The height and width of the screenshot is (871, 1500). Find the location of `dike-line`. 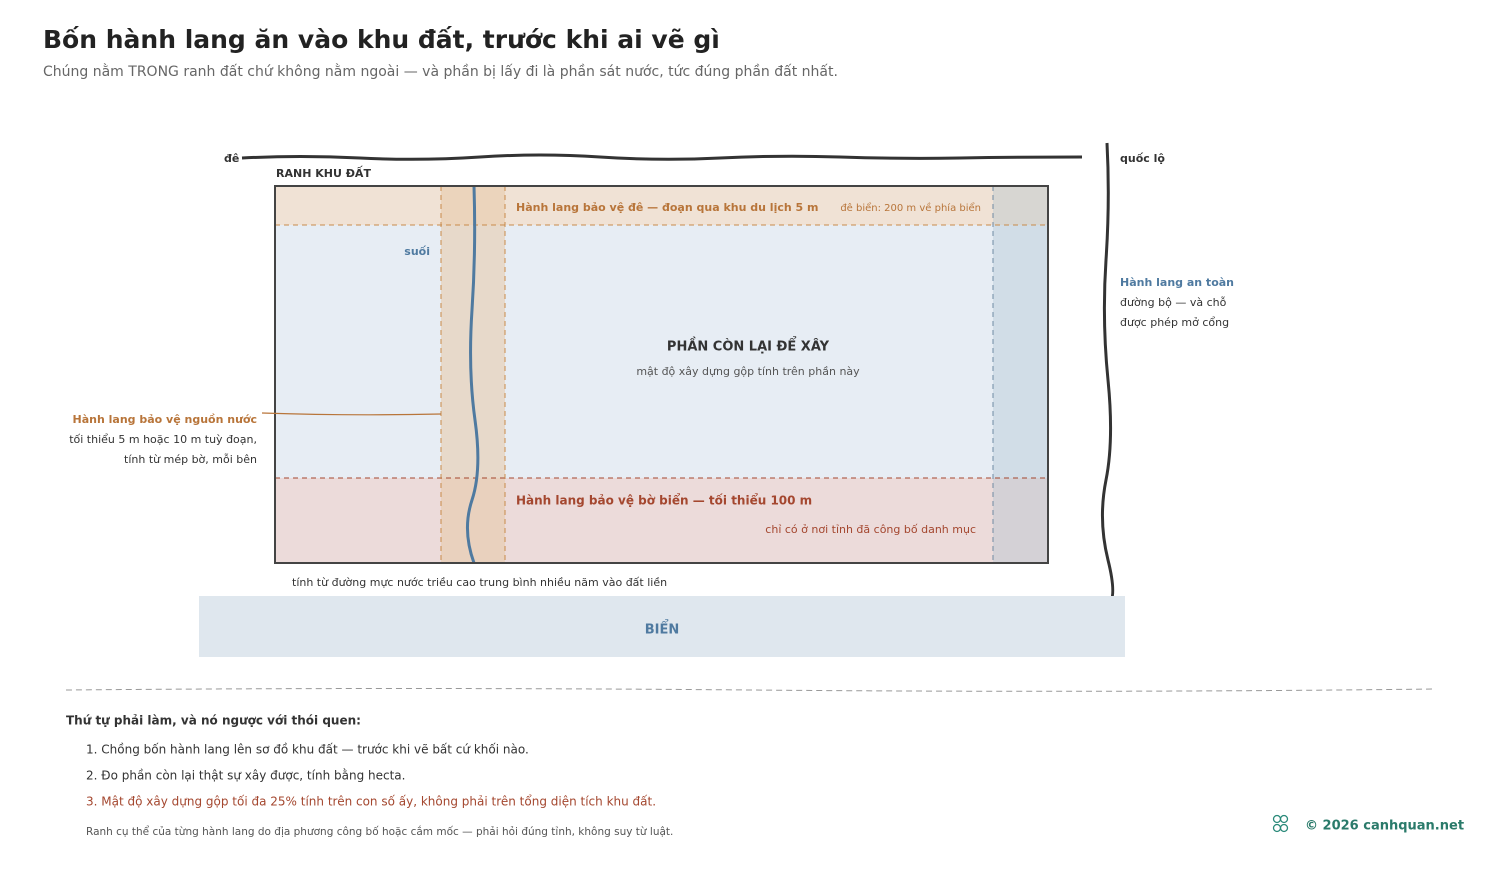

dike-line is located at coordinates (662, 157).